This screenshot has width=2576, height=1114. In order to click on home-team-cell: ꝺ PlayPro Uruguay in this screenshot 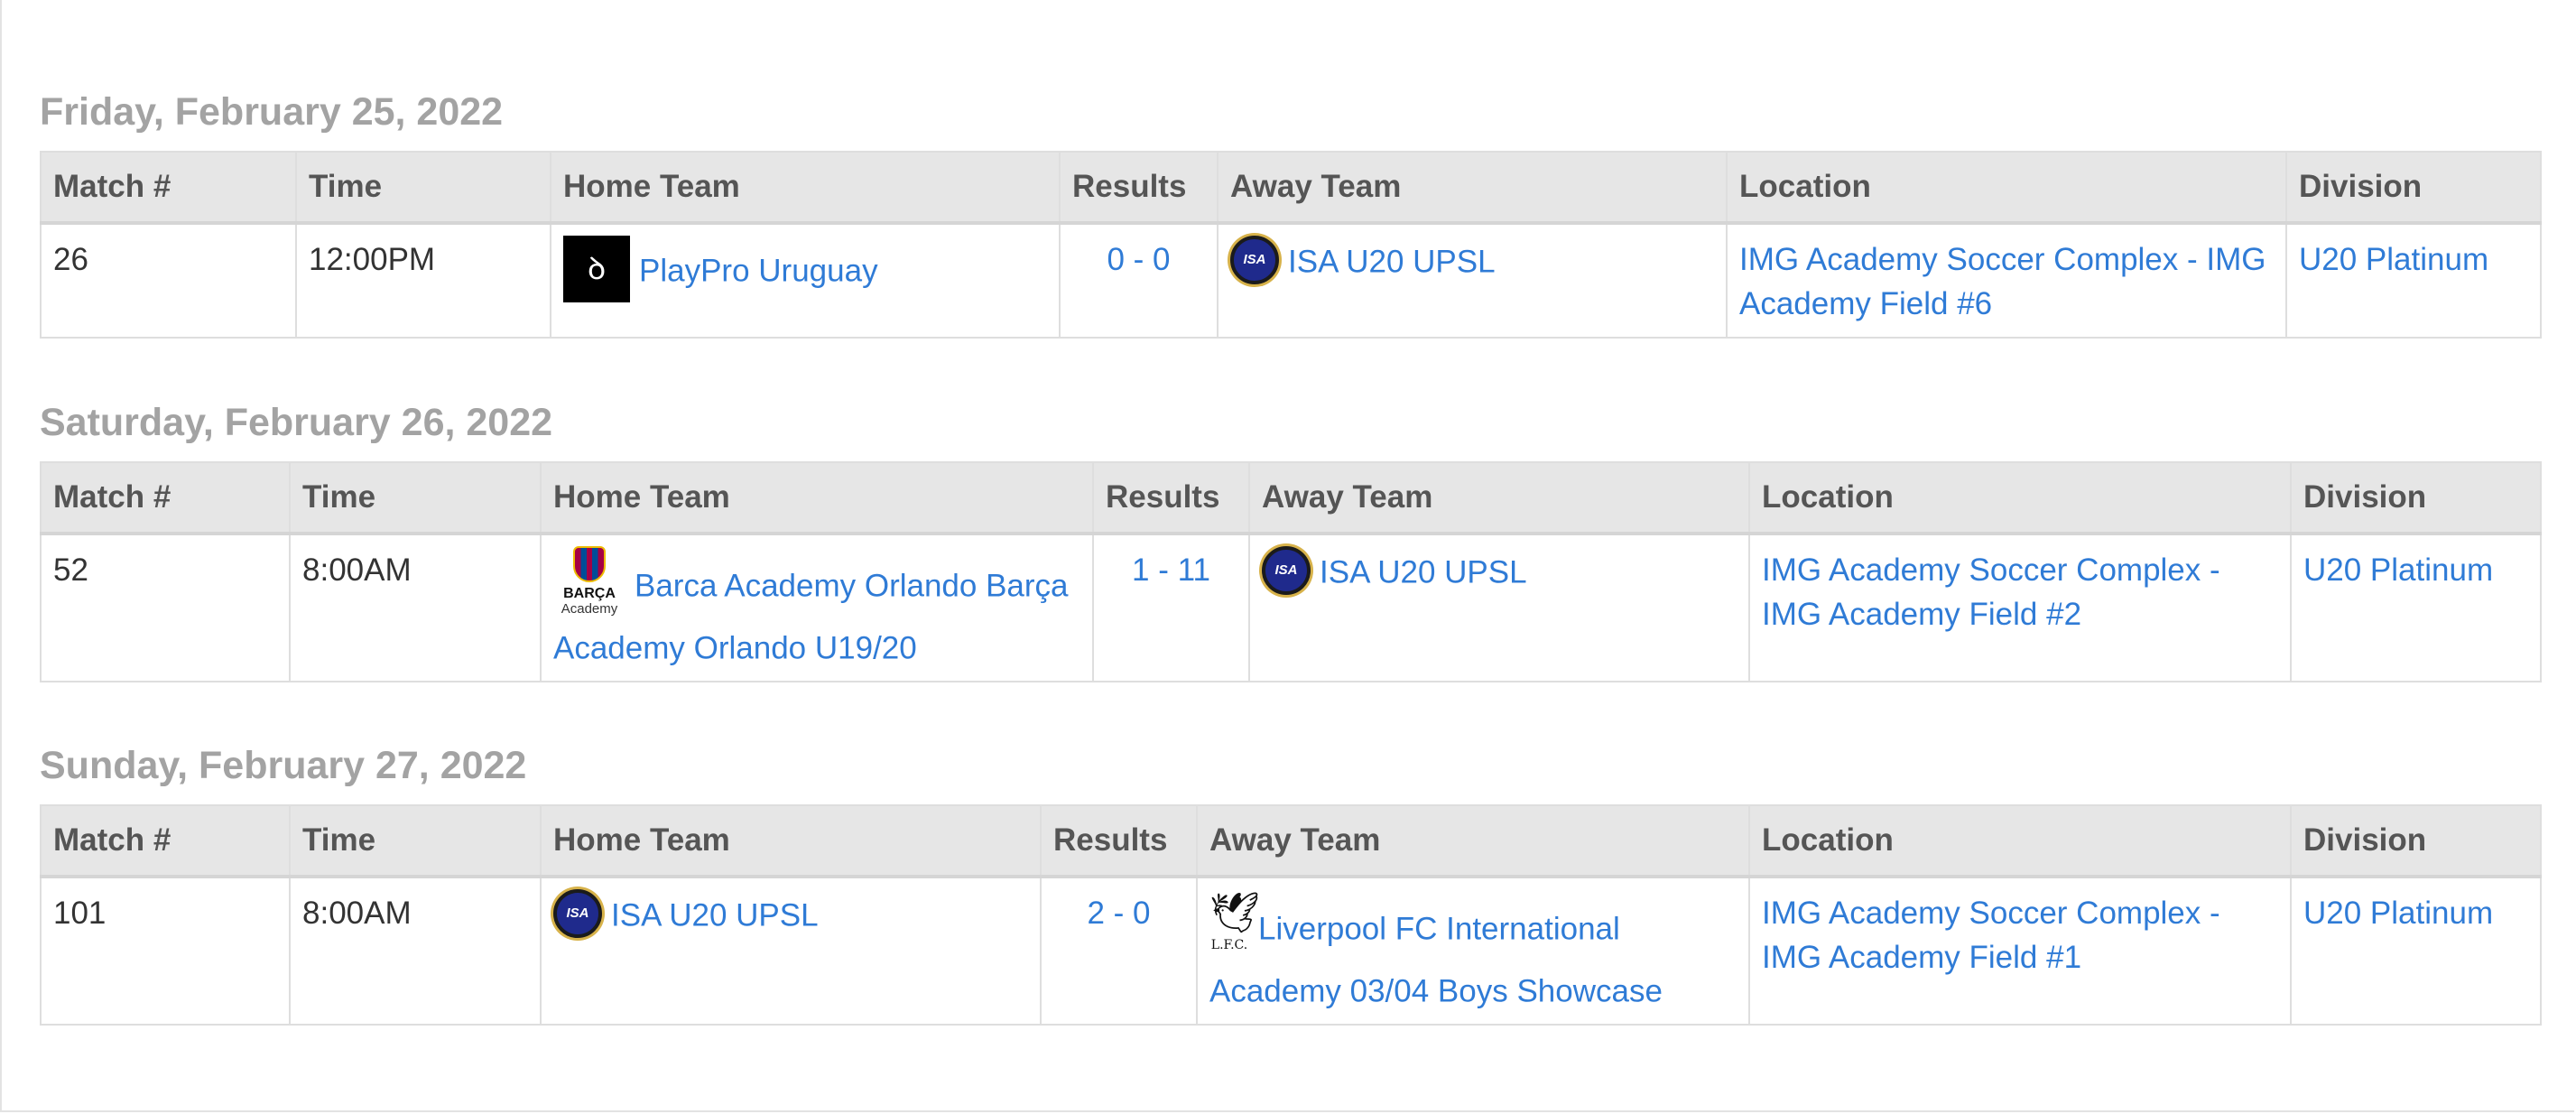, I will do `click(806, 280)`.